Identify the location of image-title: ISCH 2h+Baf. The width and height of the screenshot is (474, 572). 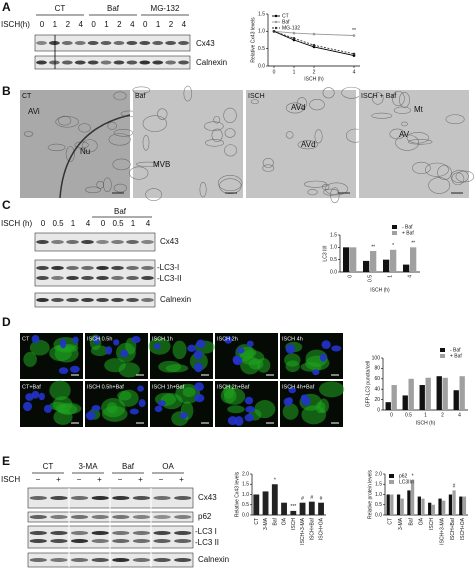
(233, 387).